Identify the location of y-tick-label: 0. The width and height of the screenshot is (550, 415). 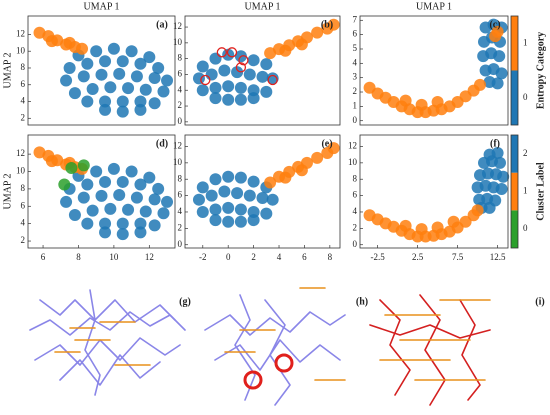
(180, 244).